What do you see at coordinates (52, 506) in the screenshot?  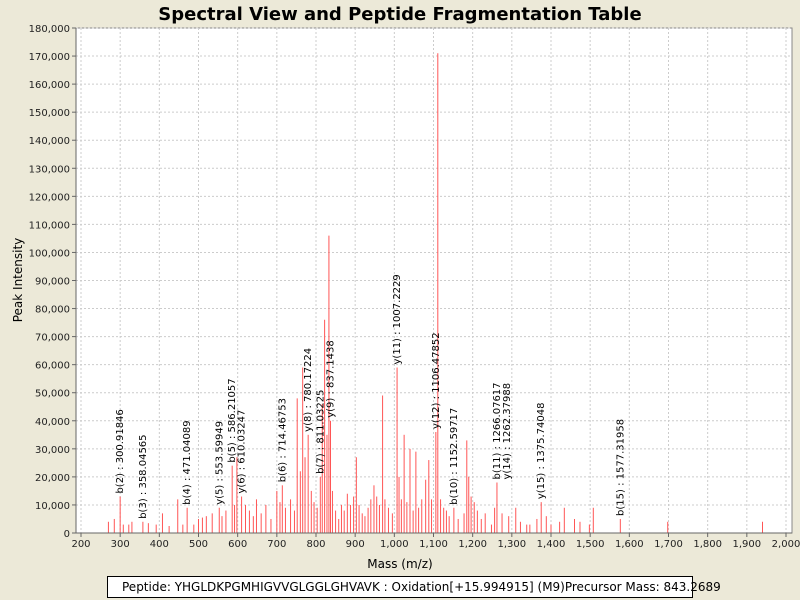 I see `y-tick-label: 10,000` at bounding box center [52, 506].